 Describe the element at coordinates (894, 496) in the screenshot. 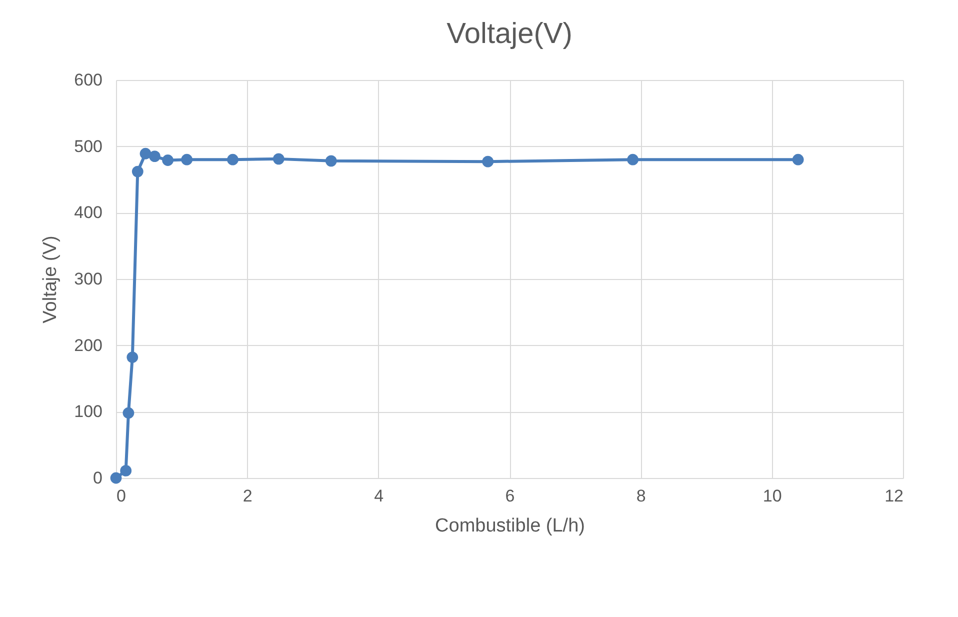

I see `x-tick-label: 12` at that location.